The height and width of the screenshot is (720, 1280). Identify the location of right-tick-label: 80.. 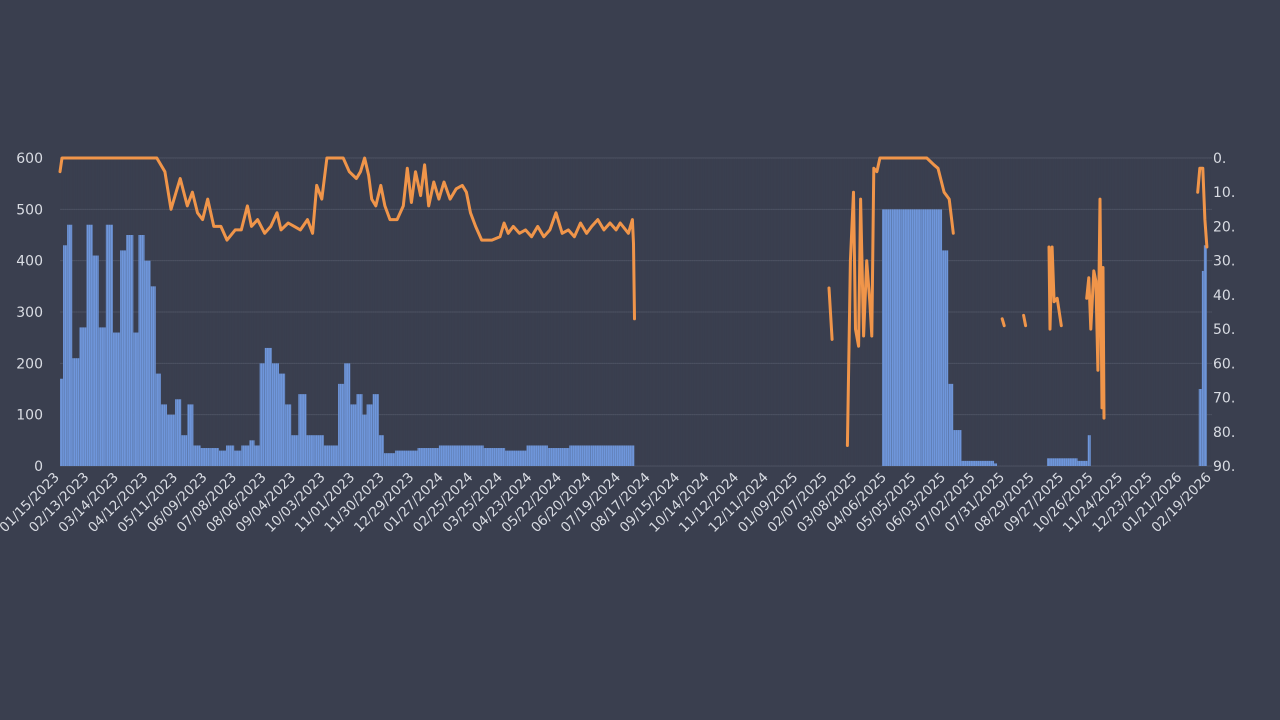
(1224, 433).